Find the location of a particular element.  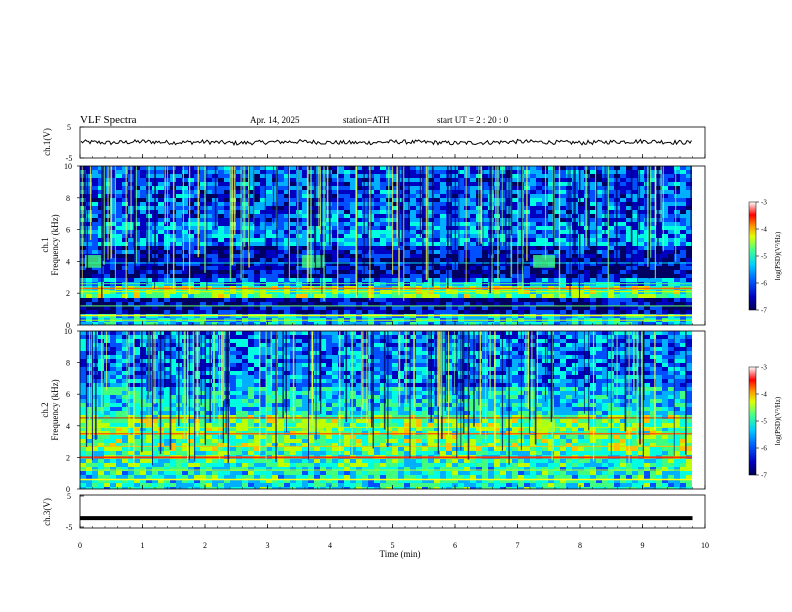

spectrogram-sferic is located at coordinates (311, 231).